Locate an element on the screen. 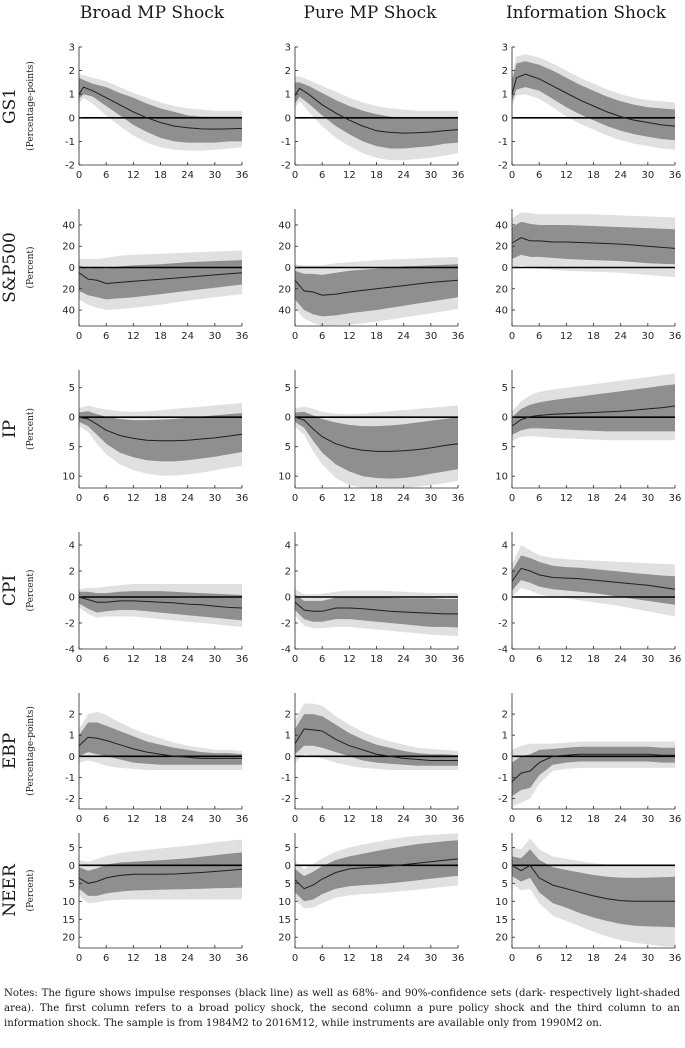 This screenshot has height=1048, width=685. y-tick-label: 2 is located at coordinates (505, 715).